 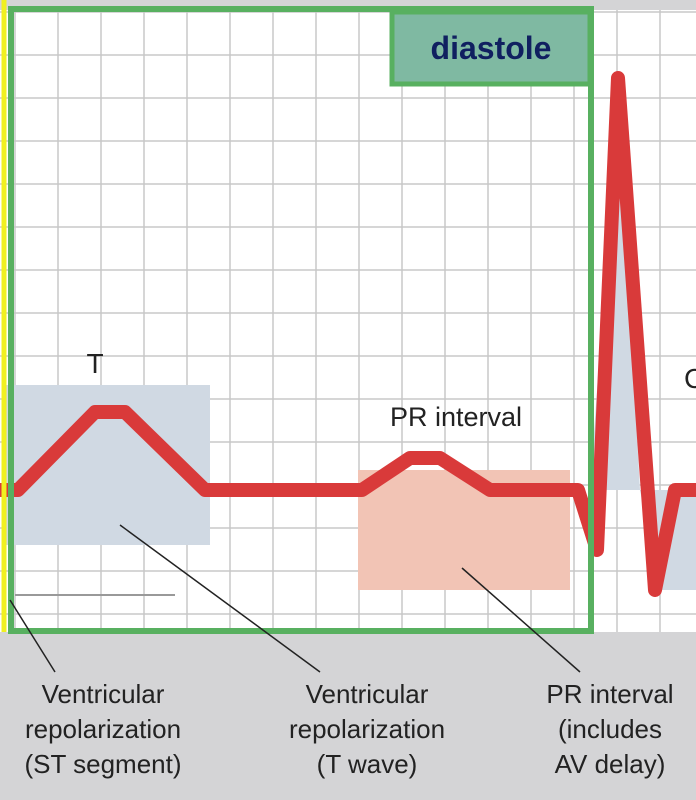 I want to click on caption-line: (includes, so click(x=610, y=729).